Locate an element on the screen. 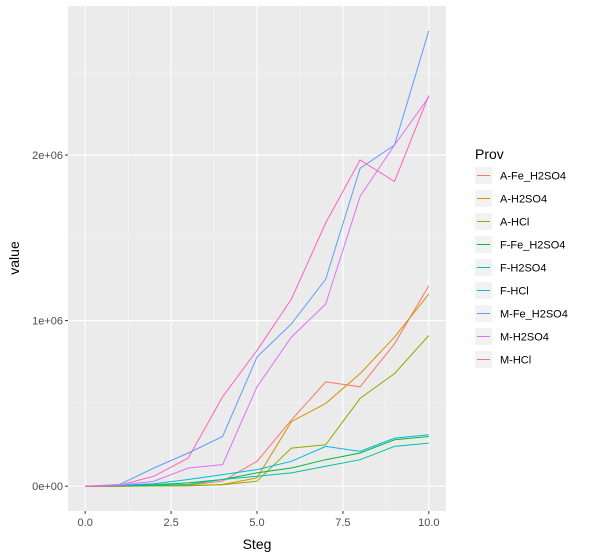 This screenshot has width=590, height=558. series-line-f-h2so4 is located at coordinates (257, 464).